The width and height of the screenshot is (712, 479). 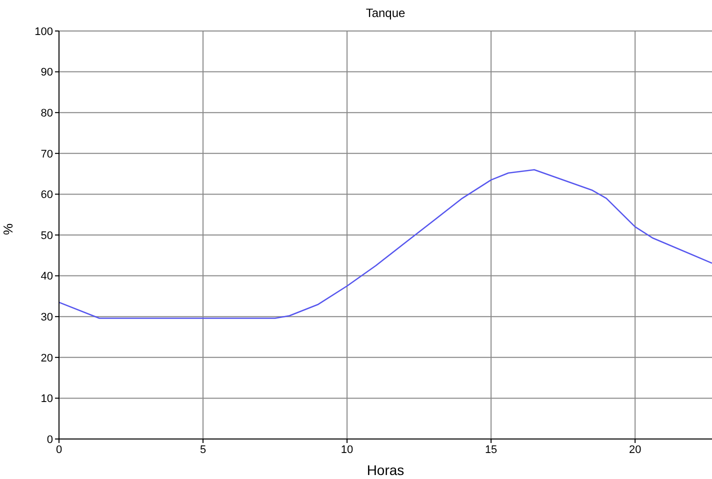 I want to click on y-axis-title: %, so click(x=8, y=229).